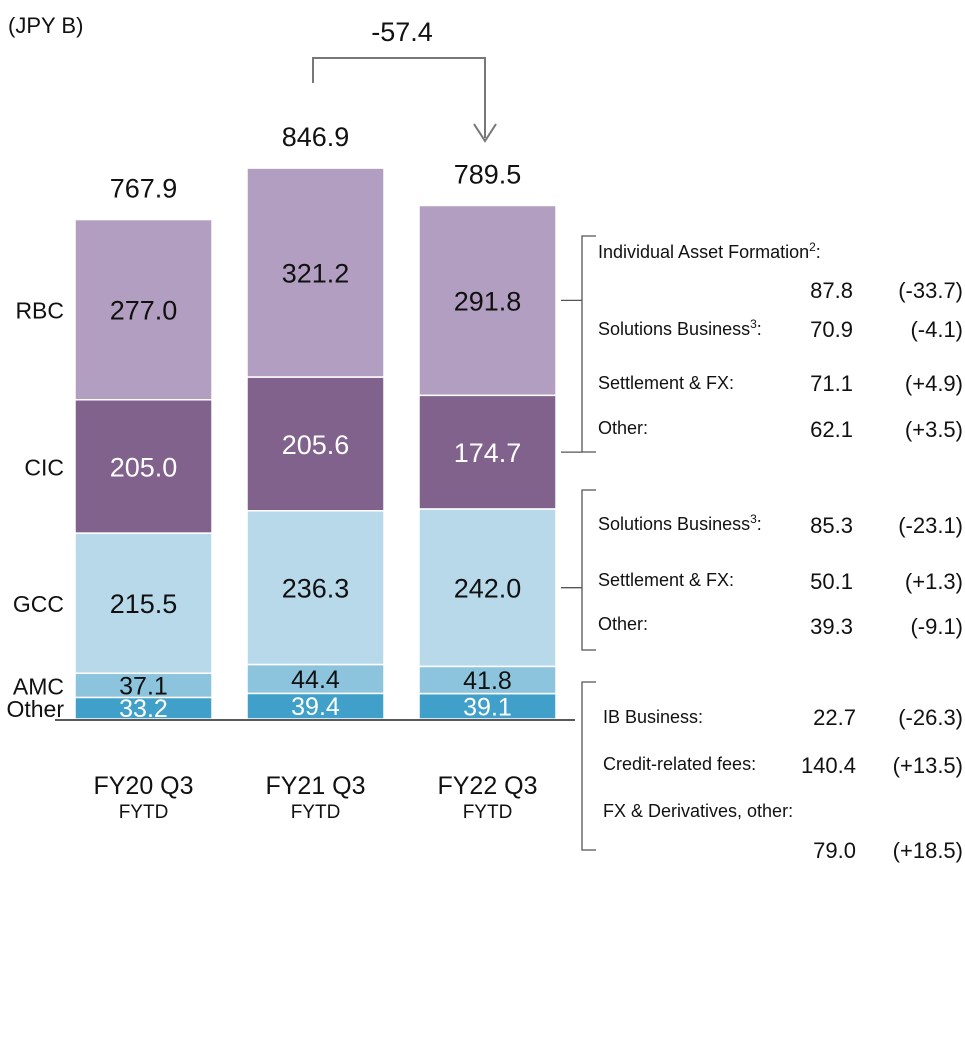 The width and height of the screenshot is (965, 1046). I want to click on bar-rbc-fy20-q3, so click(143, 309).